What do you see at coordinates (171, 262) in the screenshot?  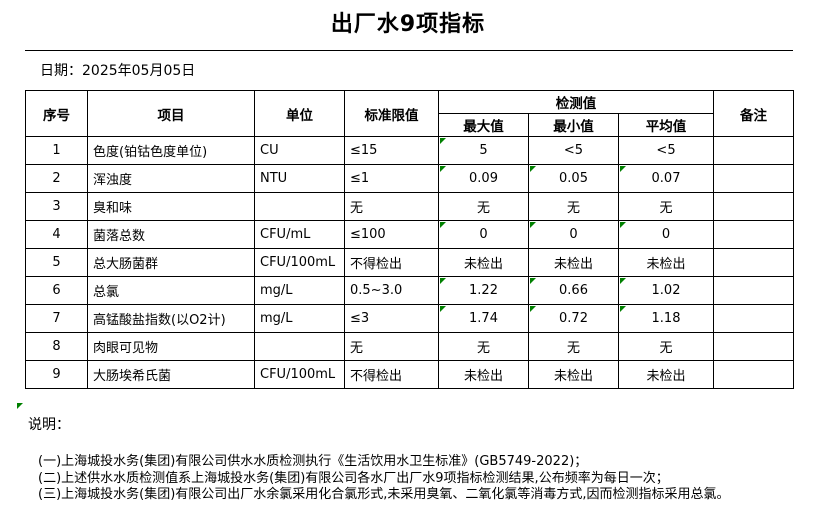 I see `cell-item: 总大肠菌群` at bounding box center [171, 262].